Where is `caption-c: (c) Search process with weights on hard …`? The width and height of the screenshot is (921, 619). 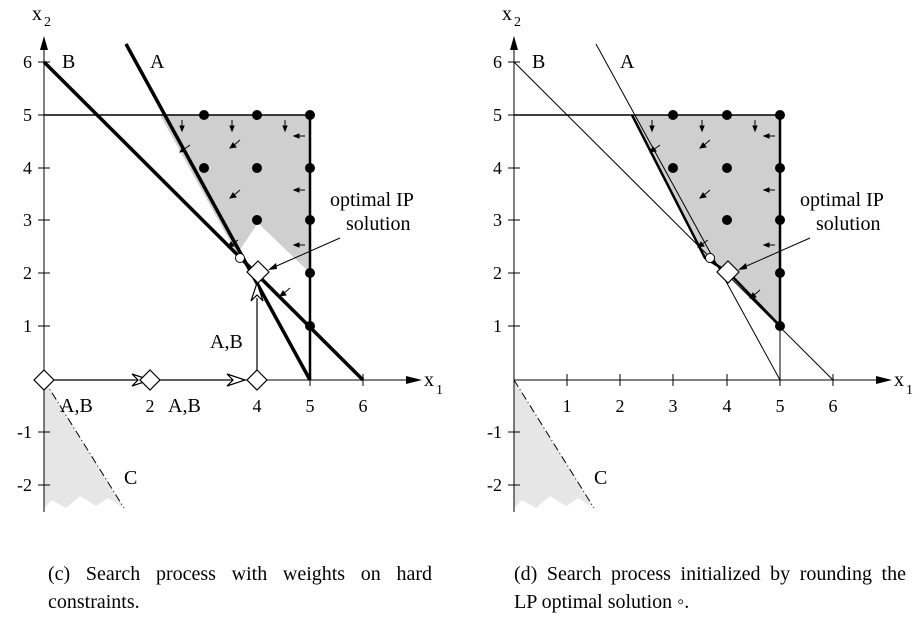
caption-c: (c) Search process with weights on hard … is located at coordinates (240, 588).